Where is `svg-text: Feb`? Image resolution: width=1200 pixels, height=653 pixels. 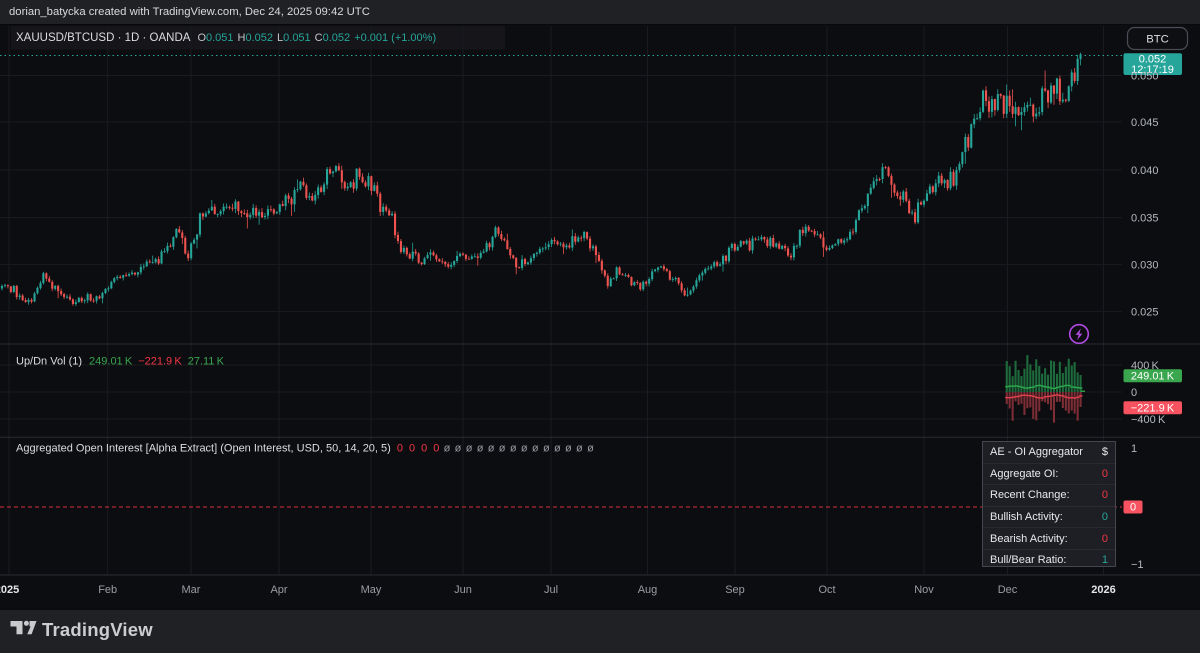 svg-text: Feb is located at coordinates (107, 590).